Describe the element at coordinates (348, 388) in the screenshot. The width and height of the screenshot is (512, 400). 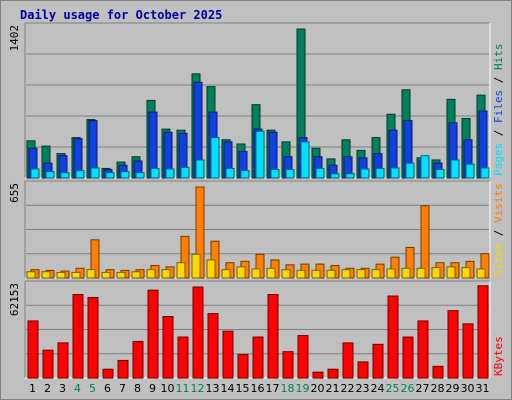
I see `x-tick-label-day-22: 22` at that location.